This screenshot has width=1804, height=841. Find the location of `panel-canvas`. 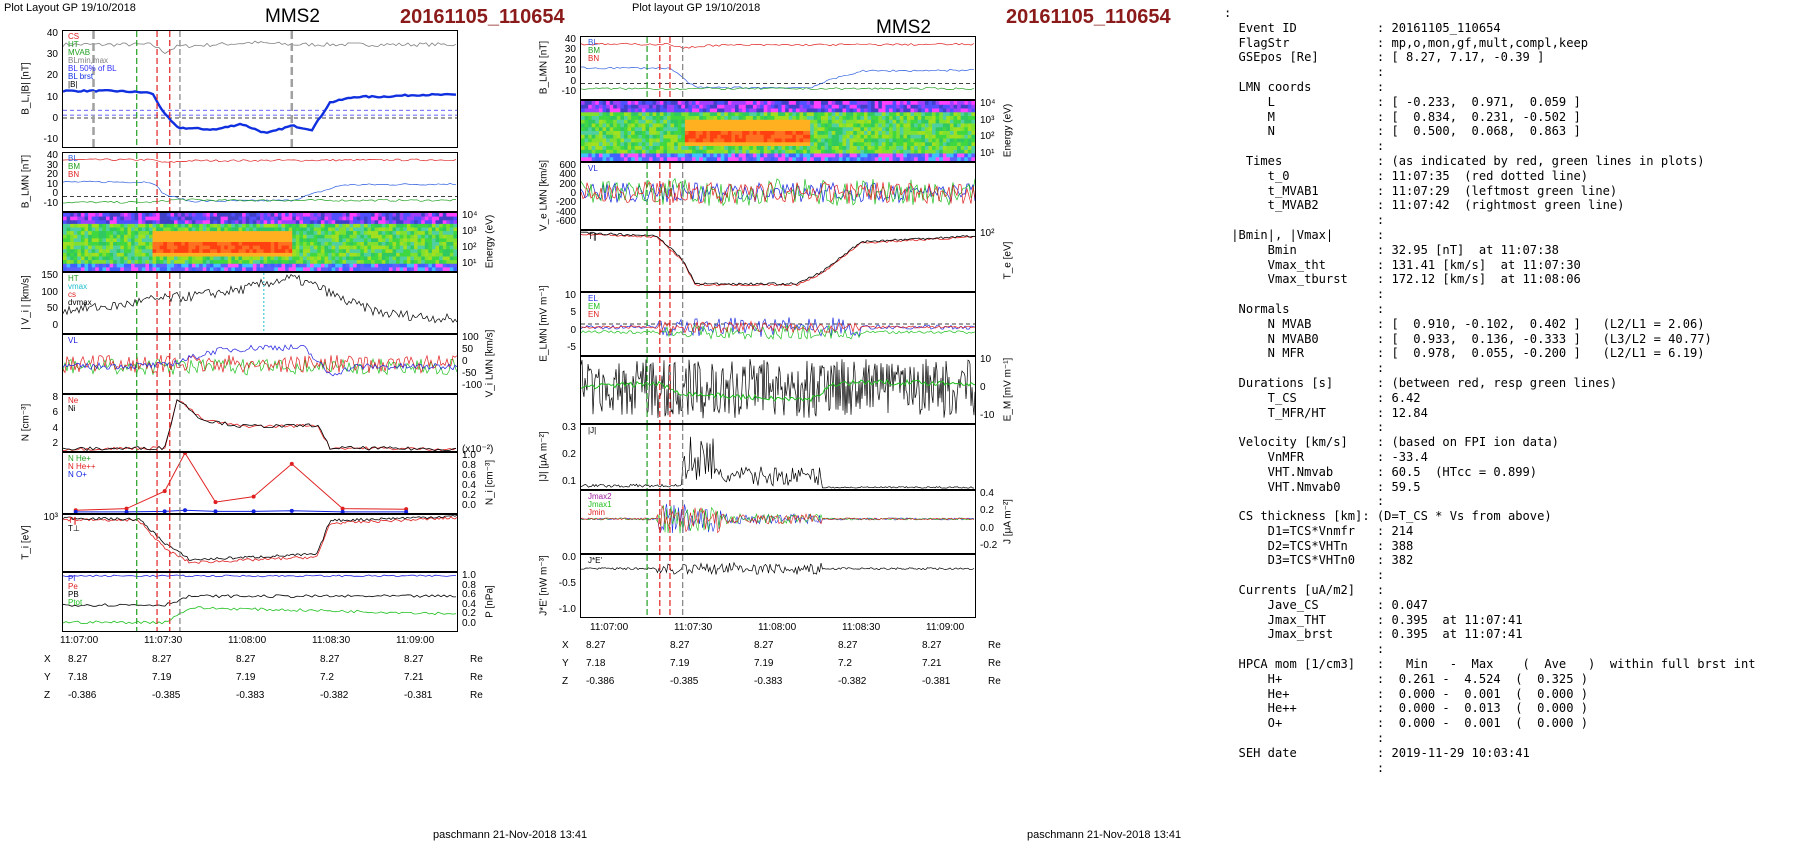

panel-canvas is located at coordinates (260, 364).